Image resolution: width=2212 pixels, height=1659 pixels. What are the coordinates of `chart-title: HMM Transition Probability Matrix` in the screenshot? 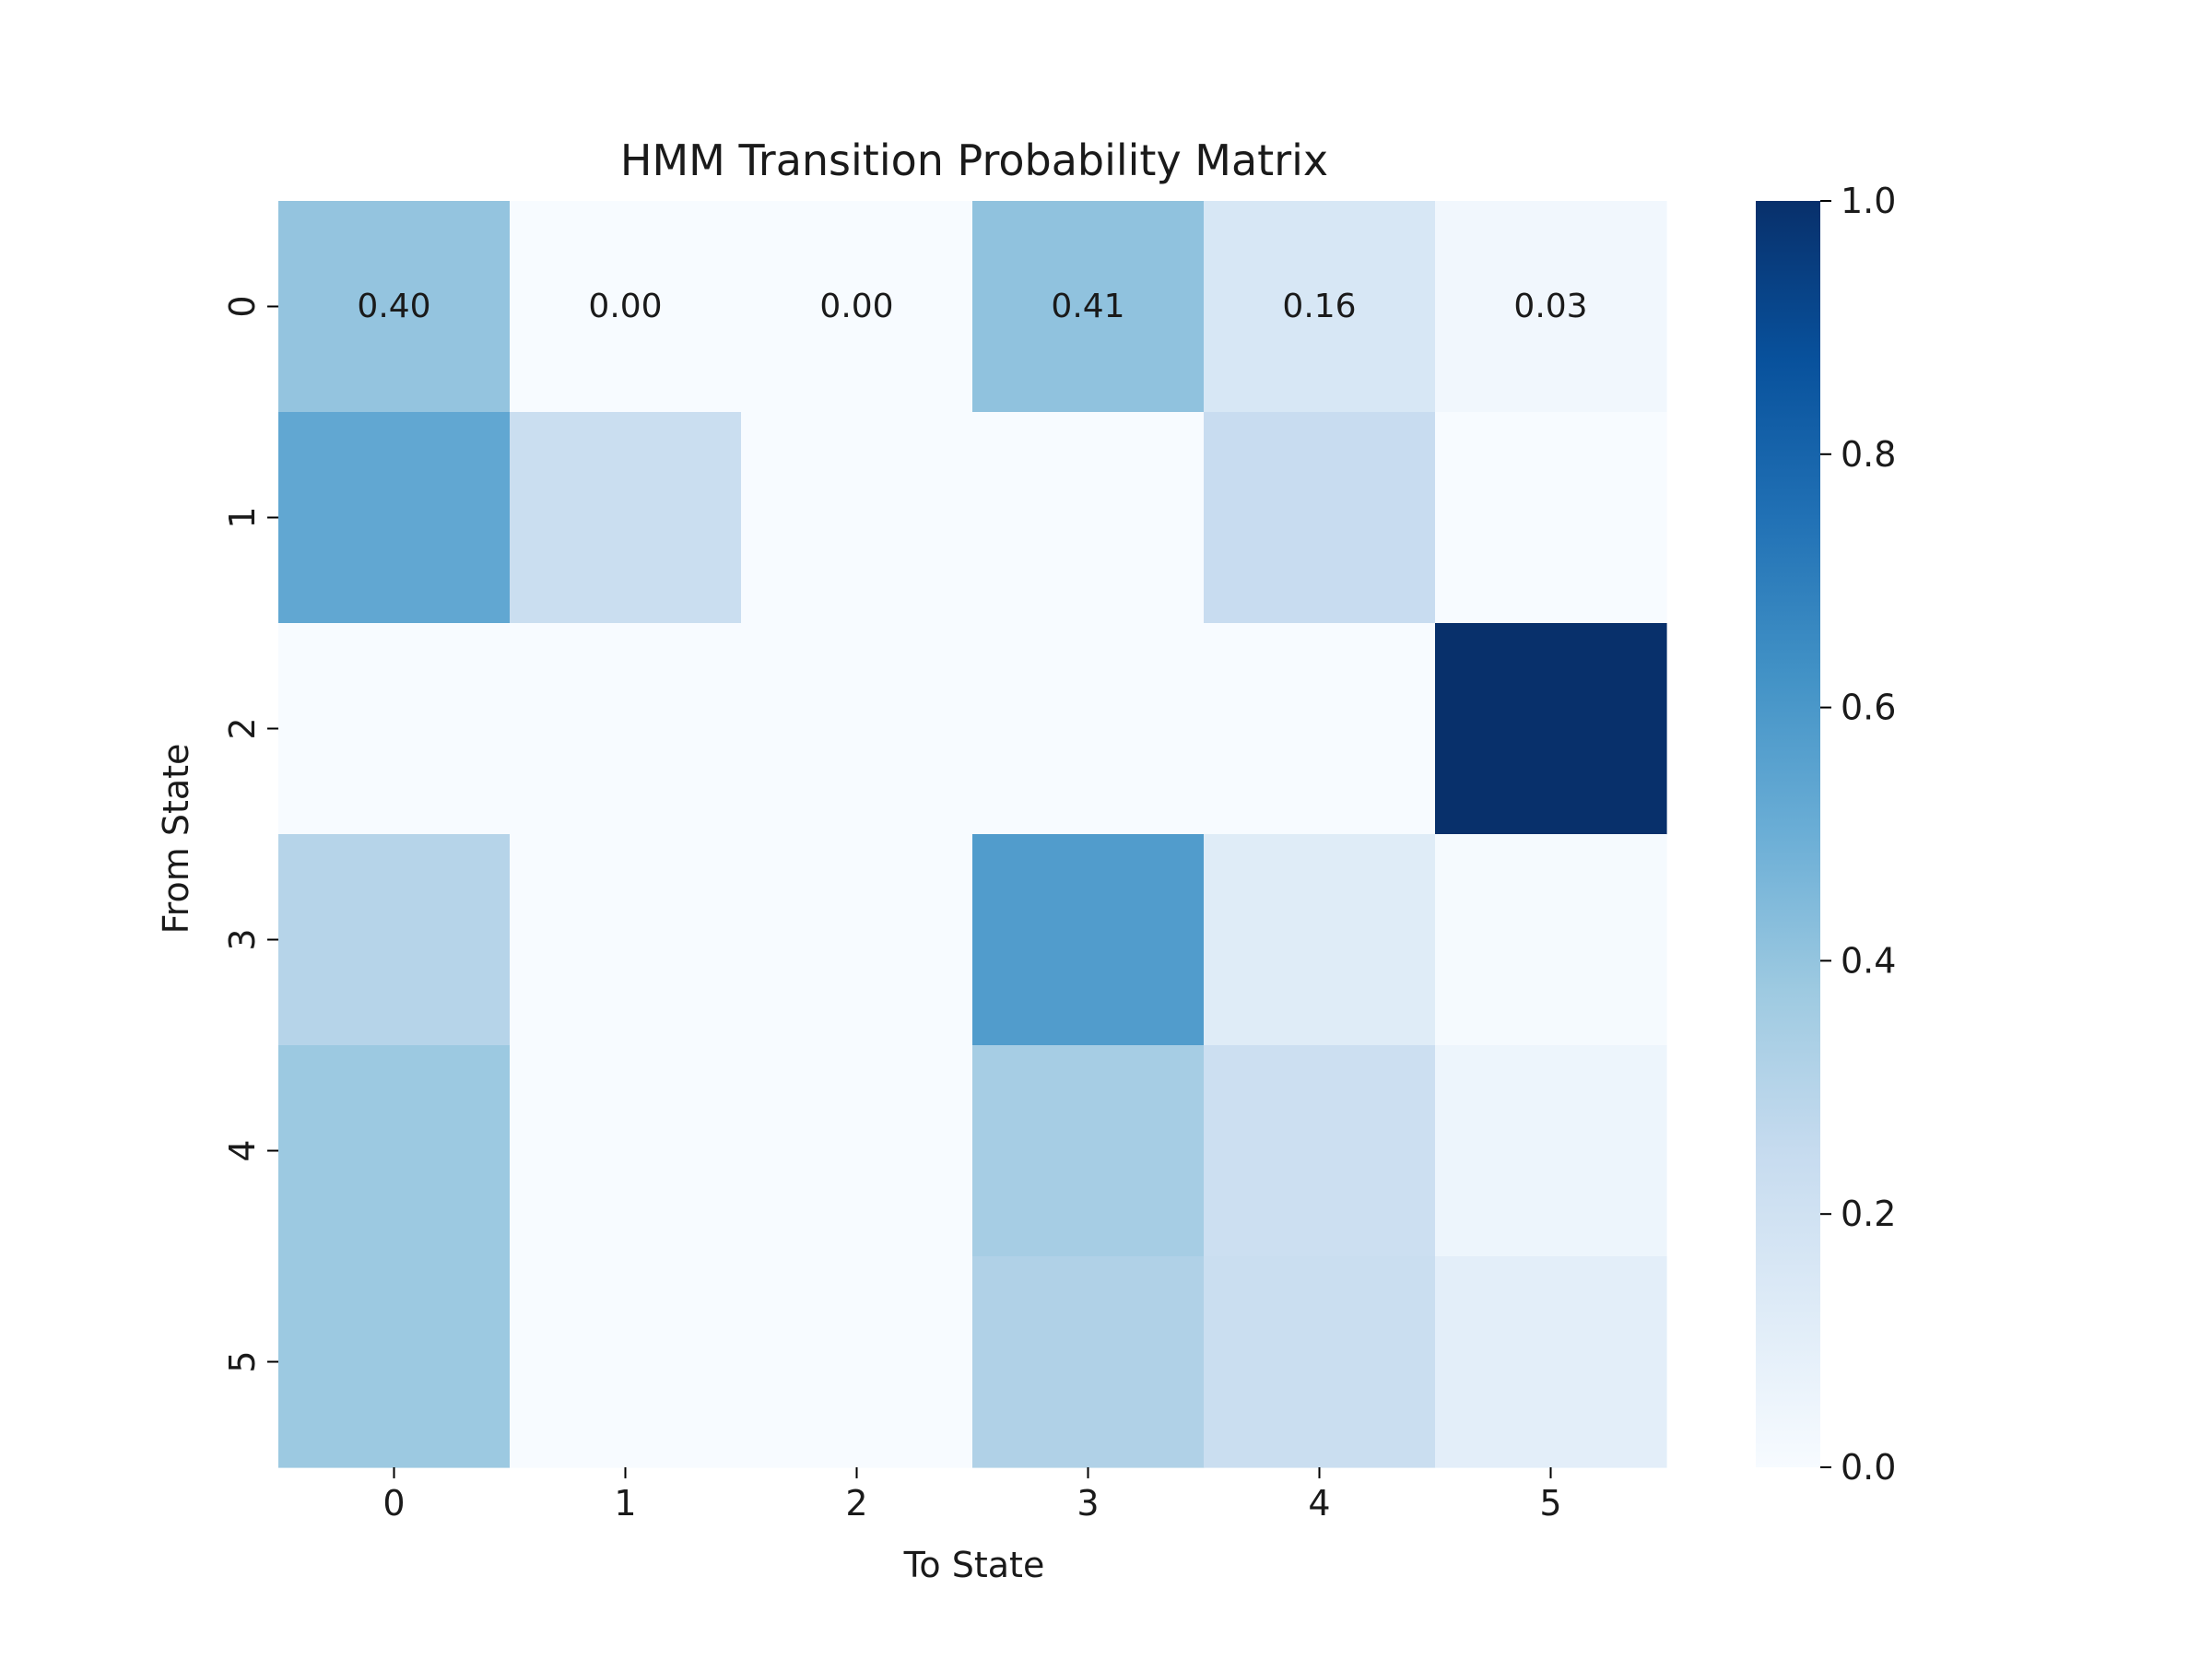 It's located at (974, 160).